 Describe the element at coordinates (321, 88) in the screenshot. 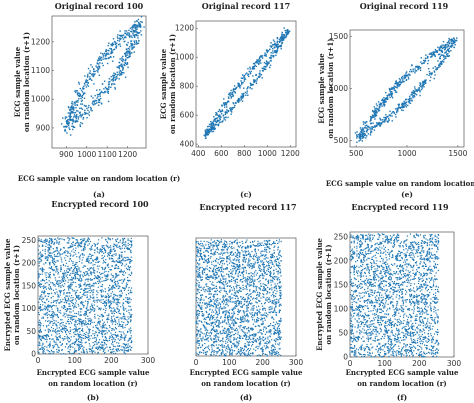

I see `y-axis-label: ECG sample value` at that location.